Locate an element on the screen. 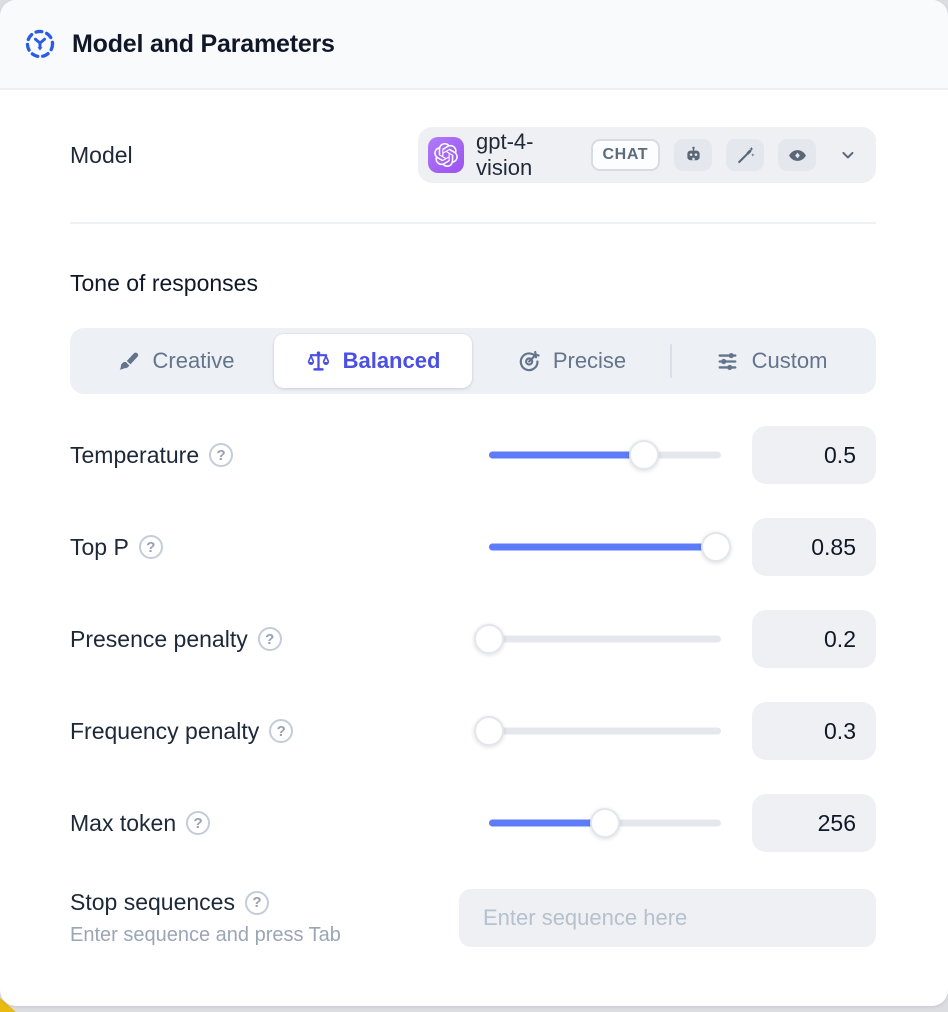 This screenshot has width=948, height=1012. presence-penalty-slider is located at coordinates (597, 639).